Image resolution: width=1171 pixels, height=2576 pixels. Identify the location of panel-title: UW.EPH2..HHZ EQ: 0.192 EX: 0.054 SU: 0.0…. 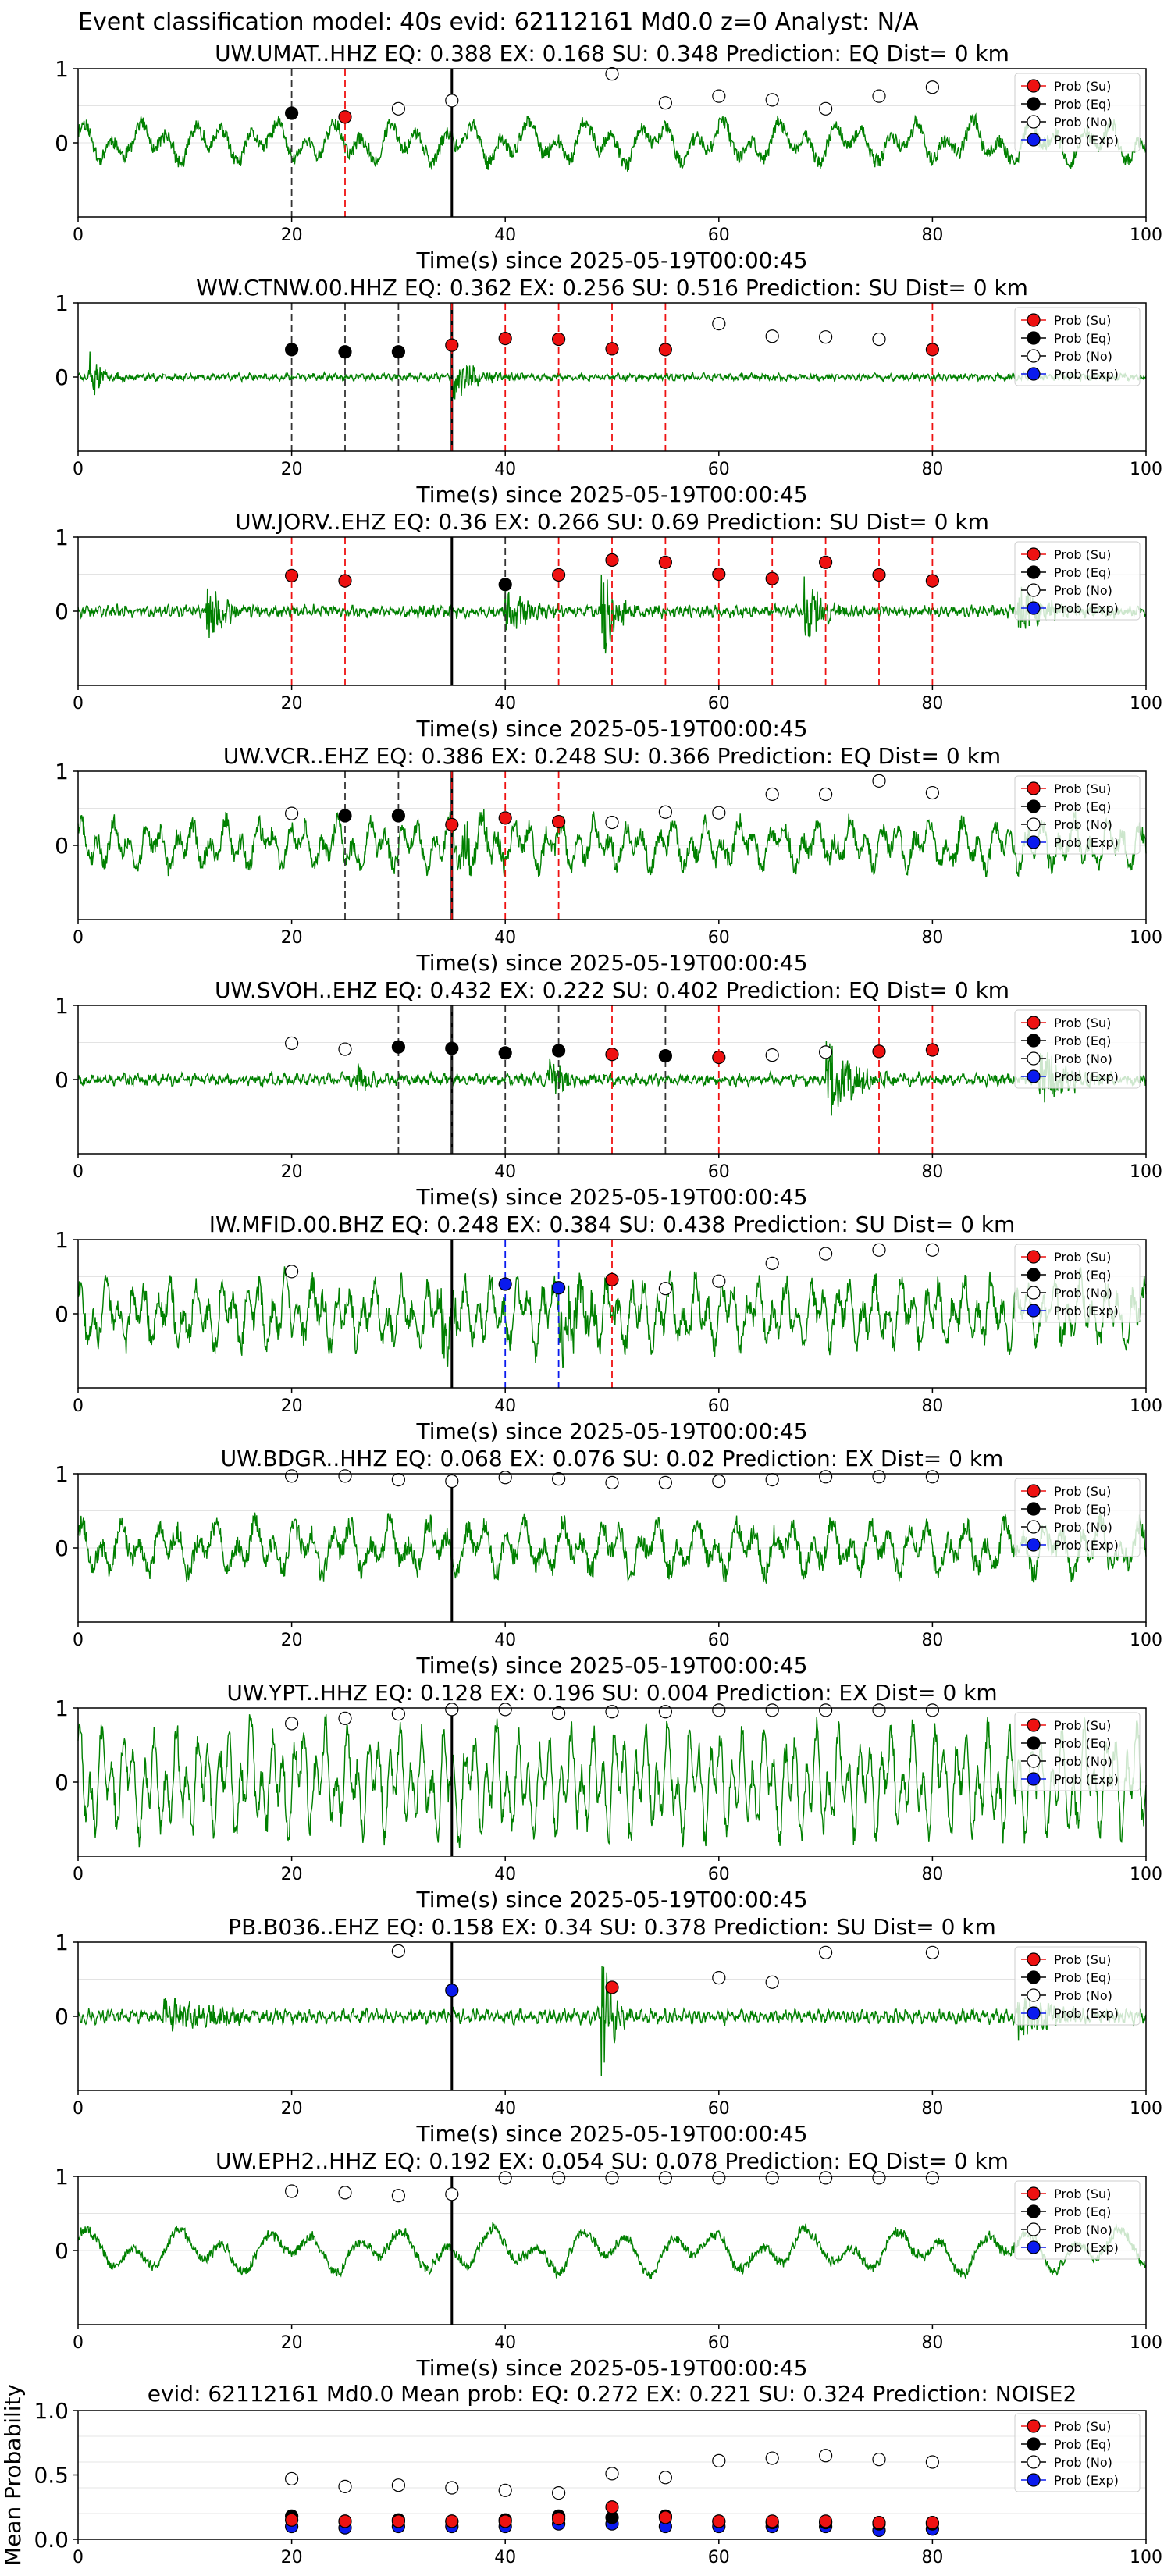
(612, 2161).